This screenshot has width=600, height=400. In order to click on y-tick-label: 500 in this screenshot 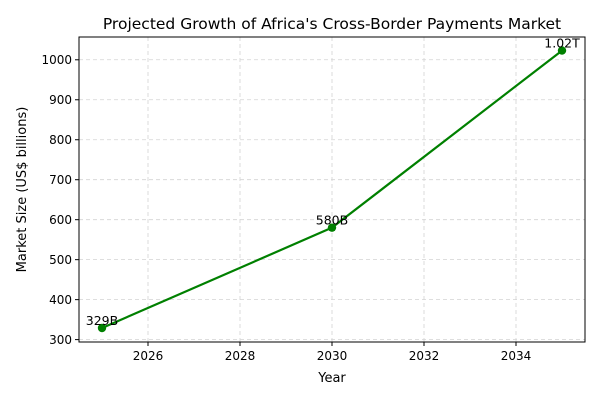, I will do `click(60, 260)`.